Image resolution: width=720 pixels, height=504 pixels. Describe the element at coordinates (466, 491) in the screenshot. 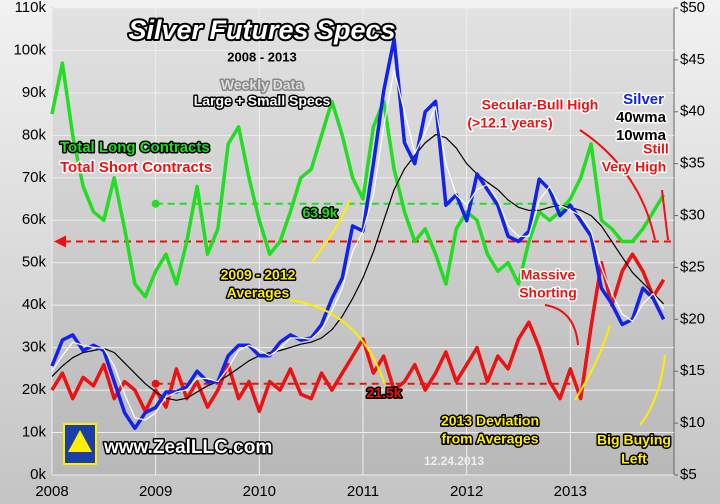

I see `x-tick-label: 2012` at that location.